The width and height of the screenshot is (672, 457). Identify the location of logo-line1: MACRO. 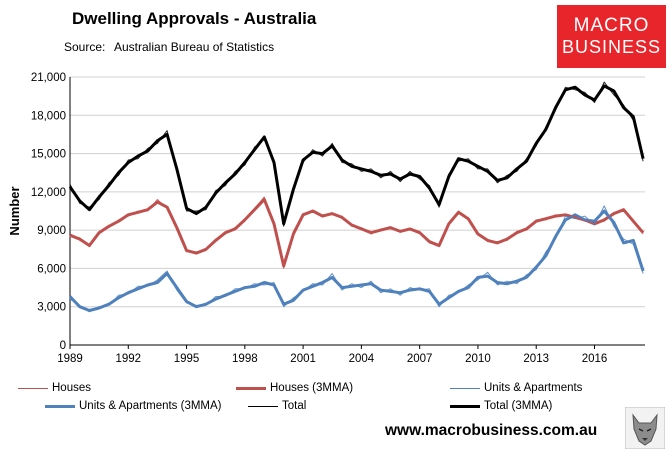
(611, 25).